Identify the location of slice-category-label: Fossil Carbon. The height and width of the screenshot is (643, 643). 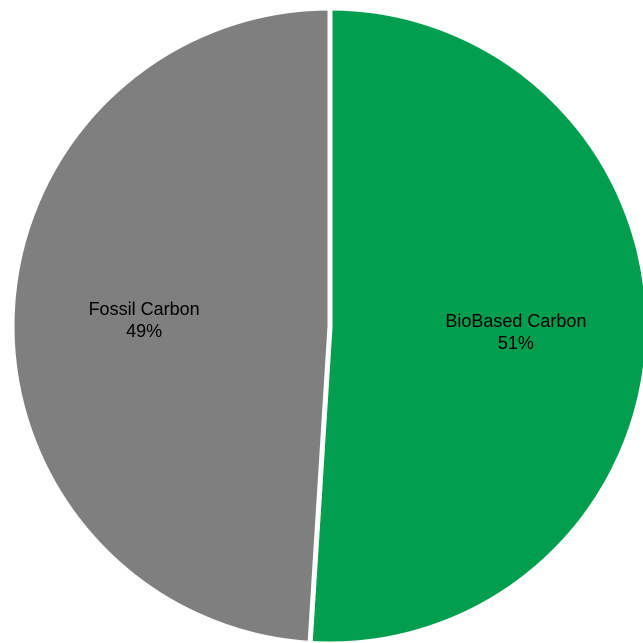
(144, 309).